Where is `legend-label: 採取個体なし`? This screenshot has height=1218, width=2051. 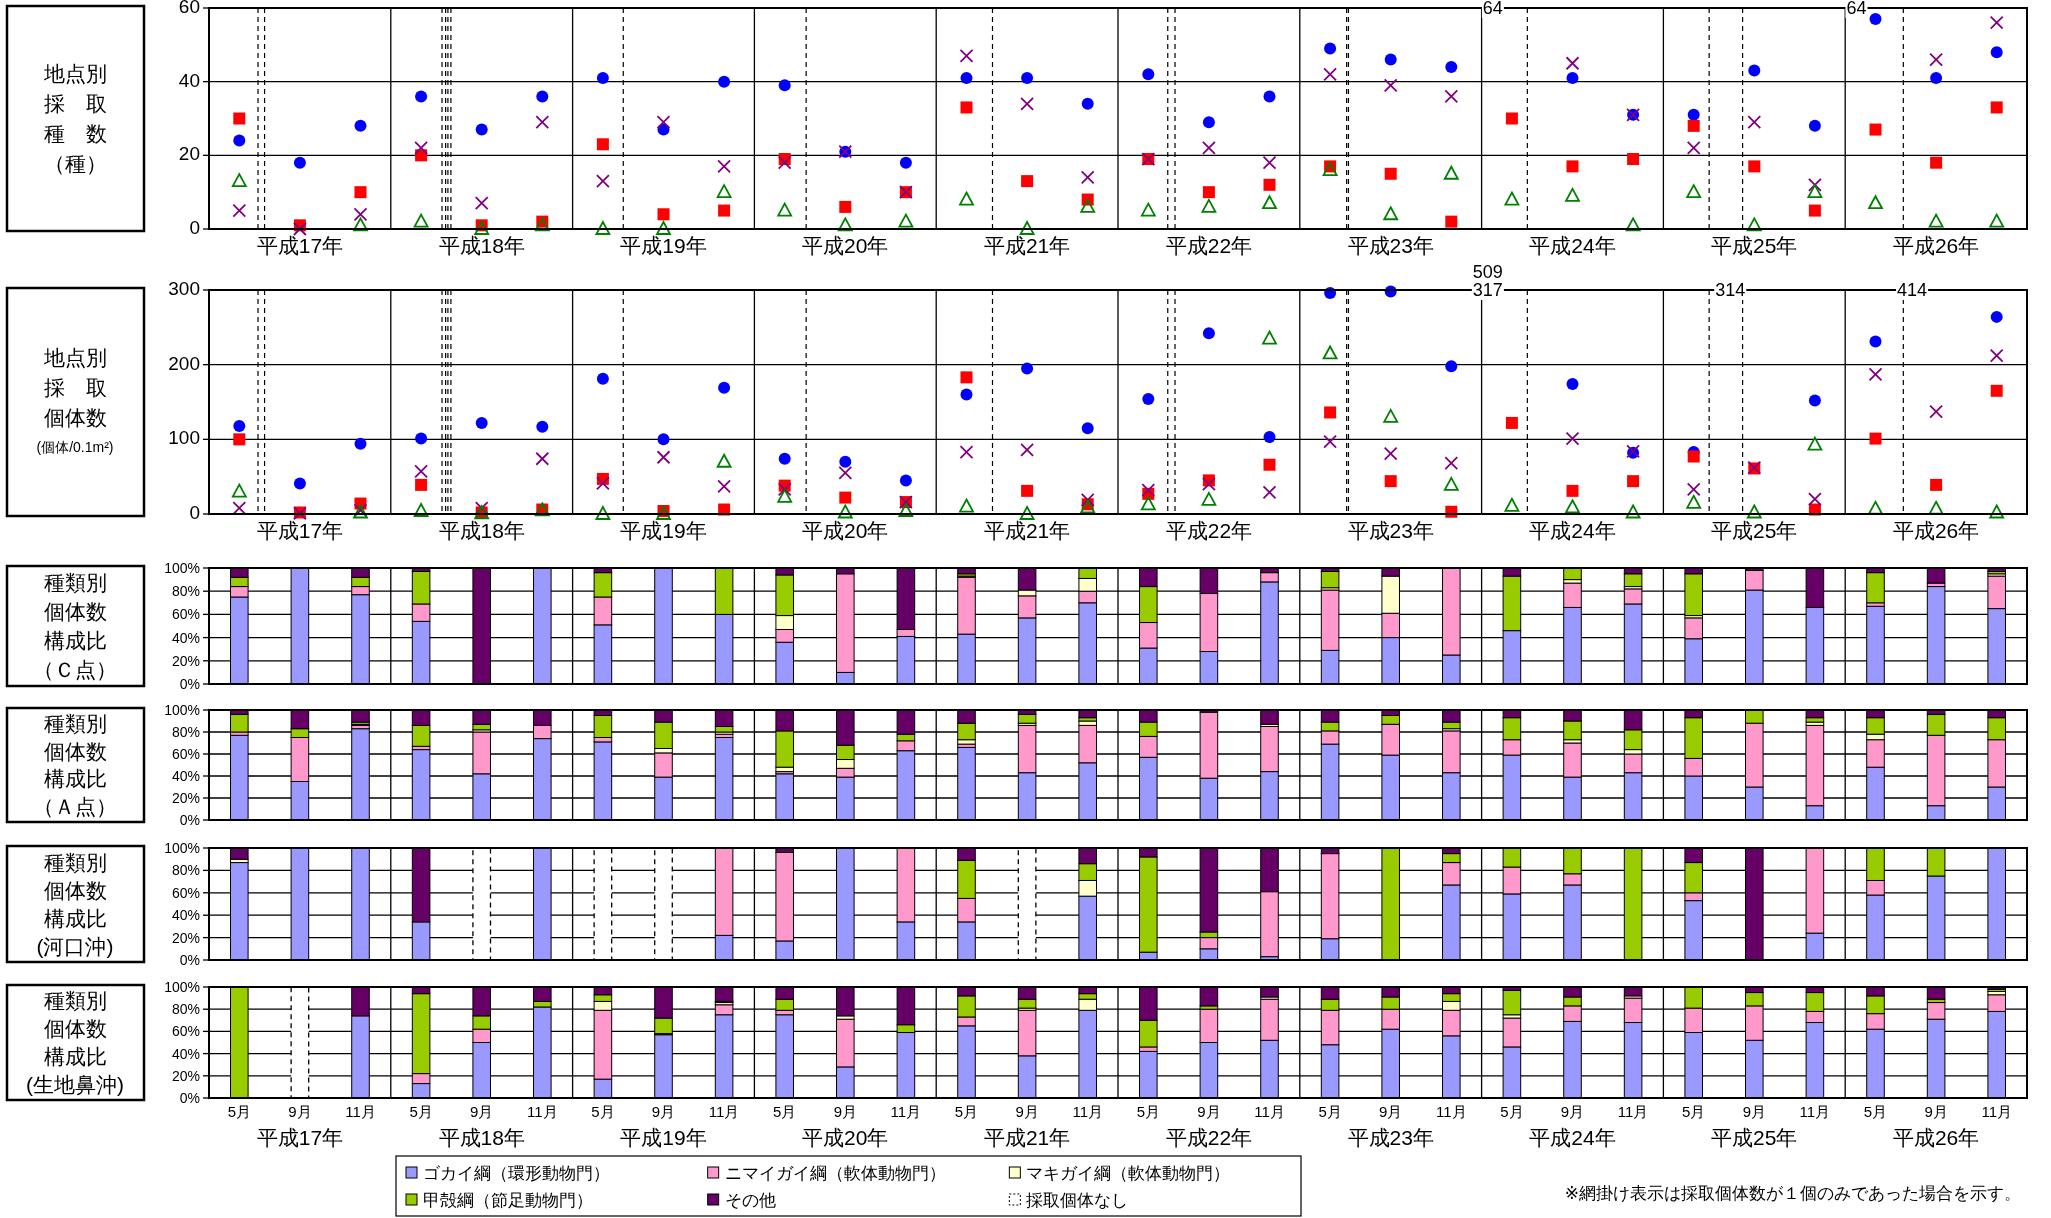
legend-label: 採取個体なし is located at coordinates (1077, 1200).